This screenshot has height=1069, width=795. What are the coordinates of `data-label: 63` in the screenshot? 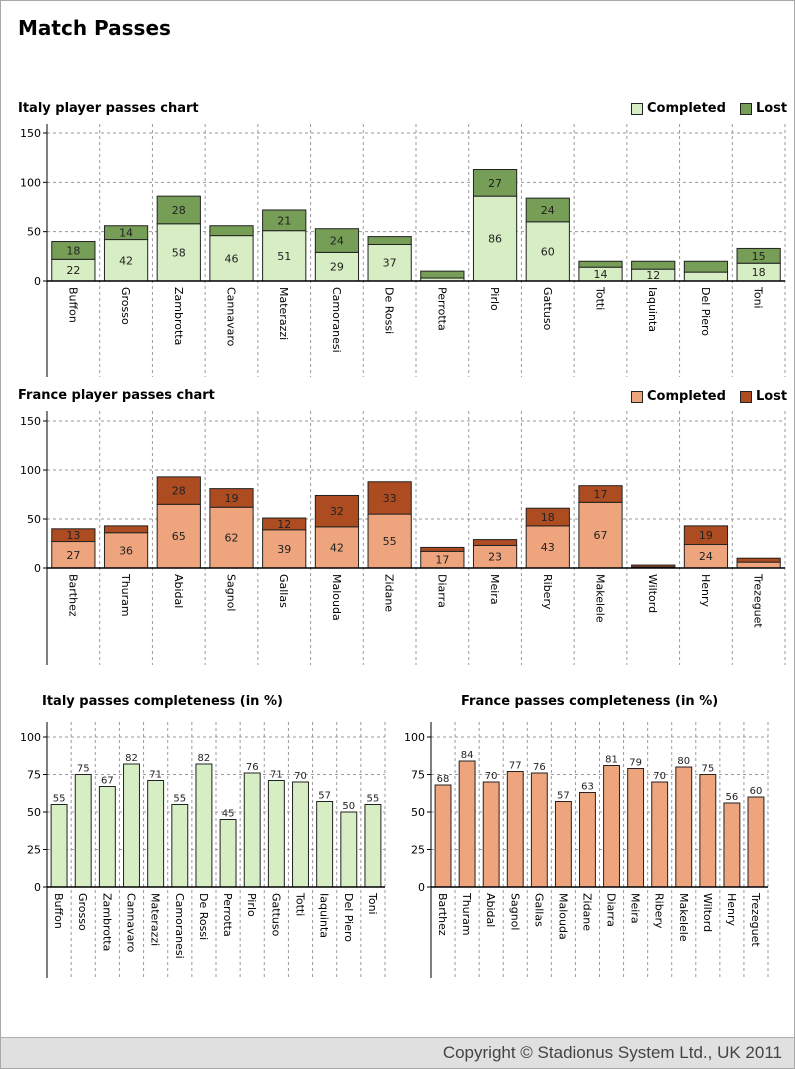 It's located at (587, 787).